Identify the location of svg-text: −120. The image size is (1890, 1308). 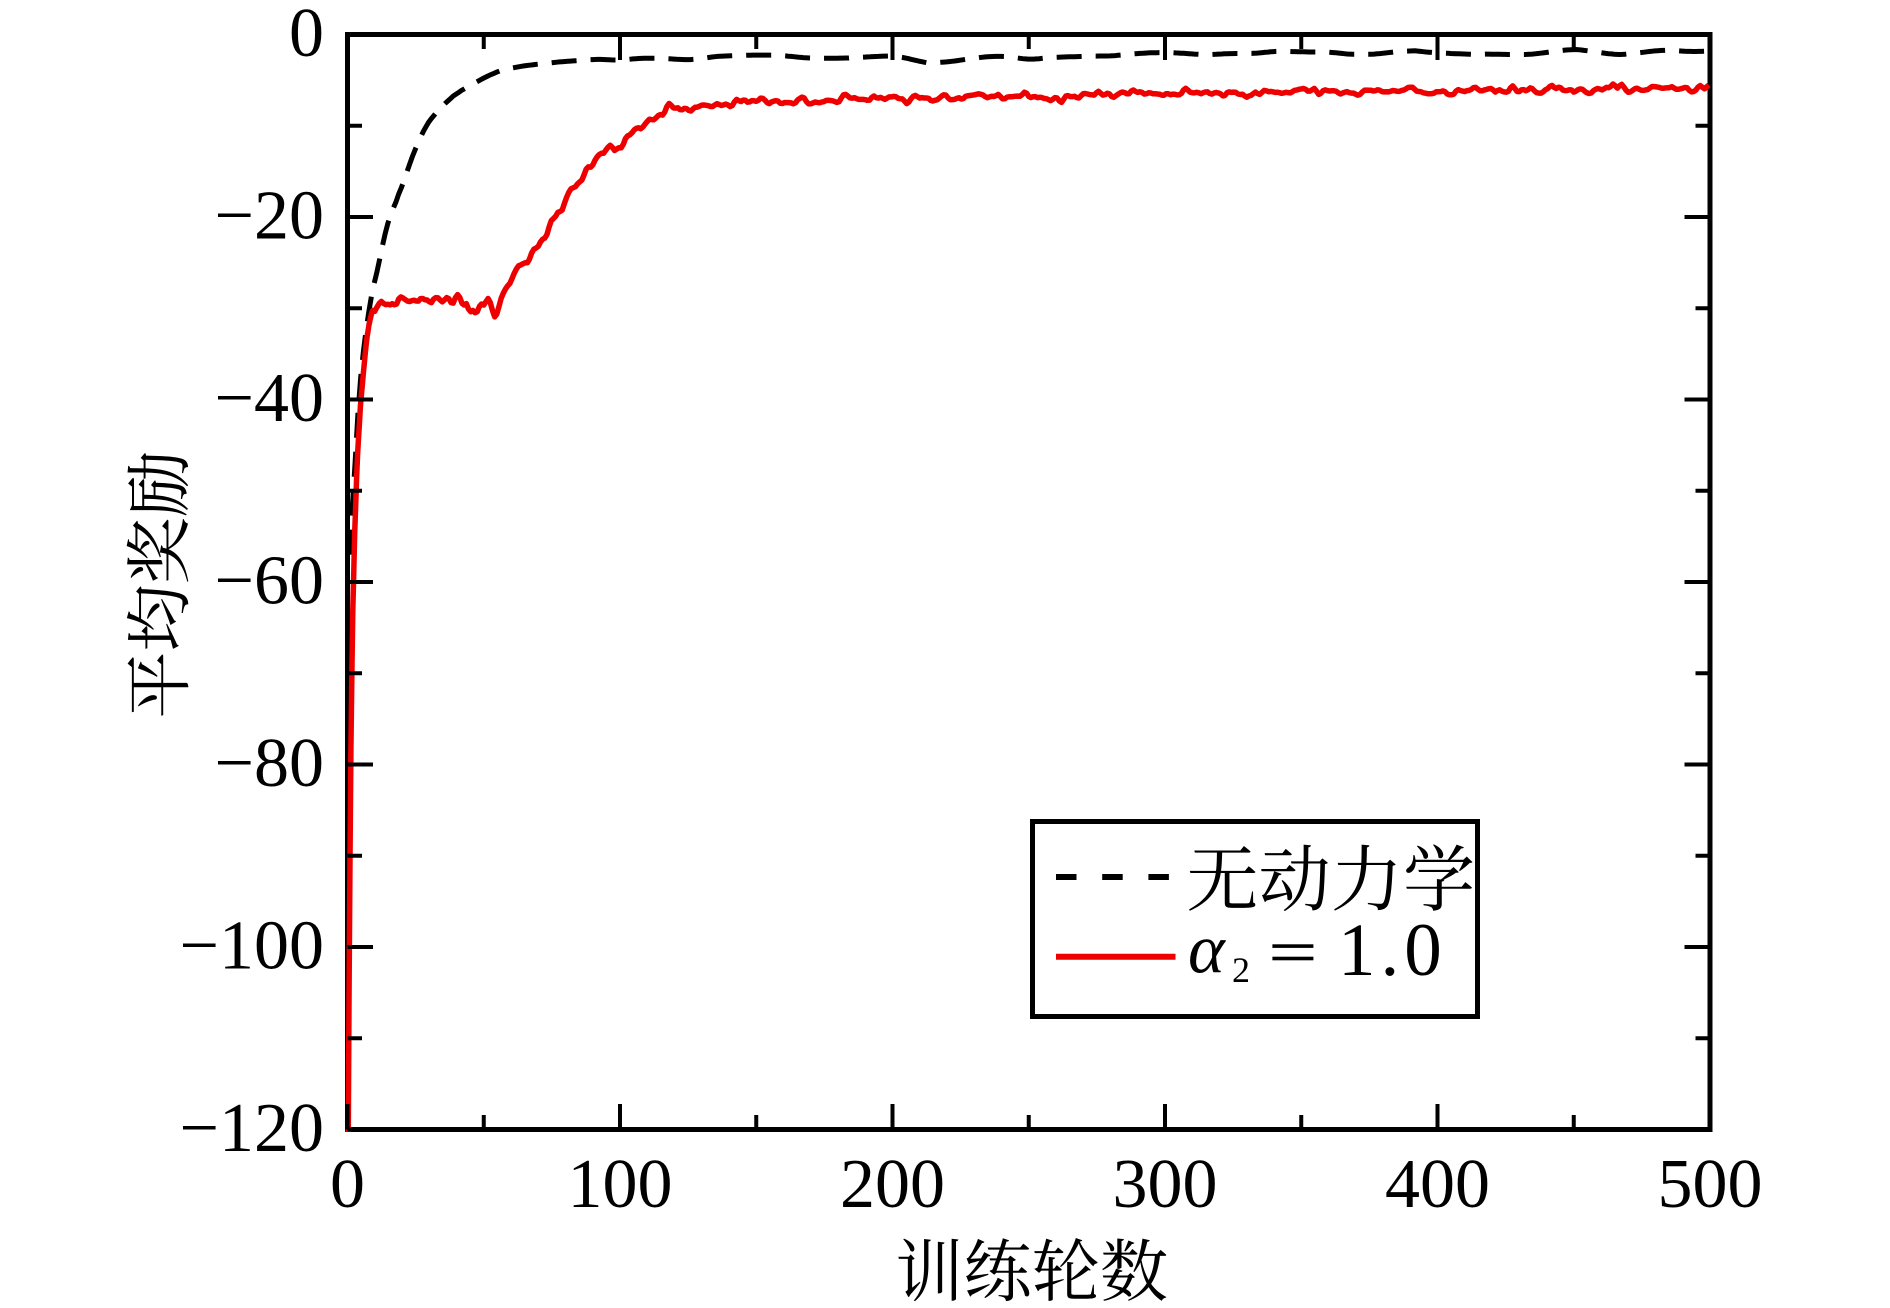
(252, 1128).